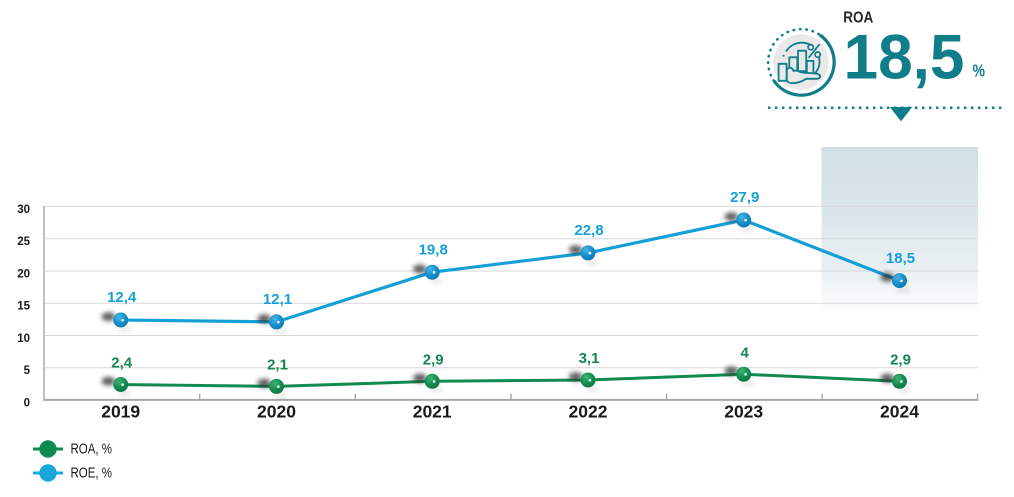 The height and width of the screenshot is (497, 1014). What do you see at coordinates (23, 210) in the screenshot?
I see `svg-text: 30` at bounding box center [23, 210].